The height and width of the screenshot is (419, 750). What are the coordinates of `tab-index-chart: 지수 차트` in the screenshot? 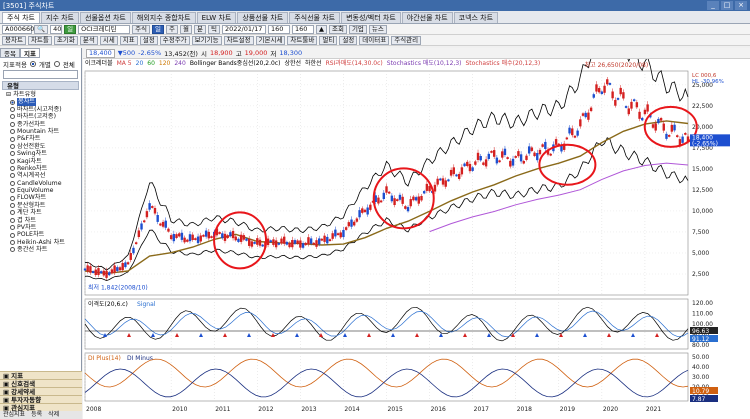 It's located at (60, 17).